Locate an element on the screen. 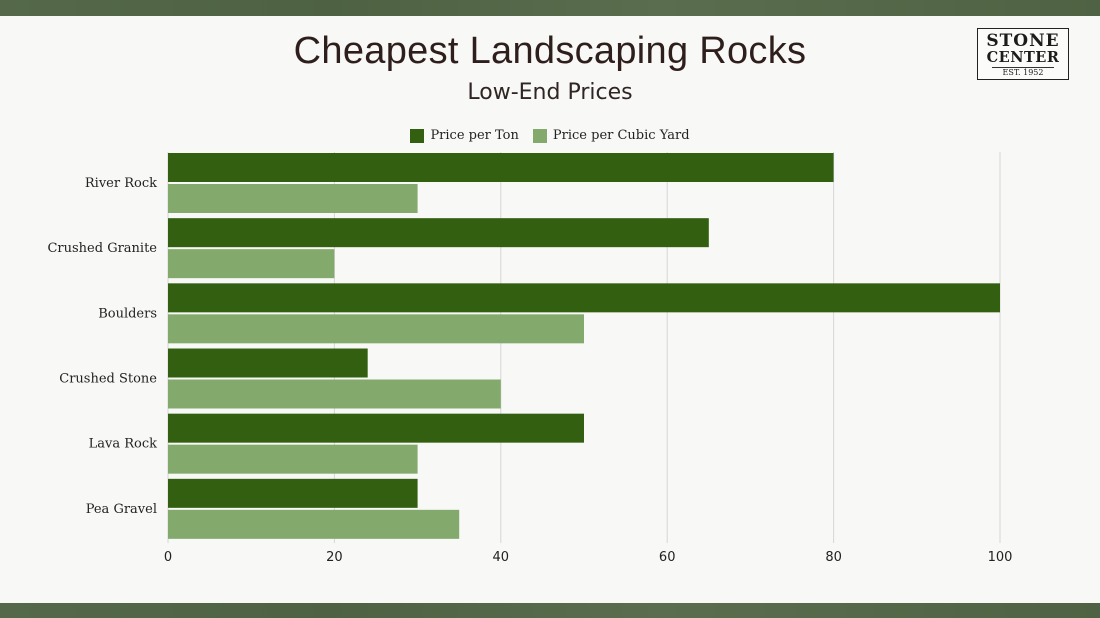 This screenshot has width=1100, height=618. legend-item-cubic: Price per Cubic Yard is located at coordinates (611, 135).